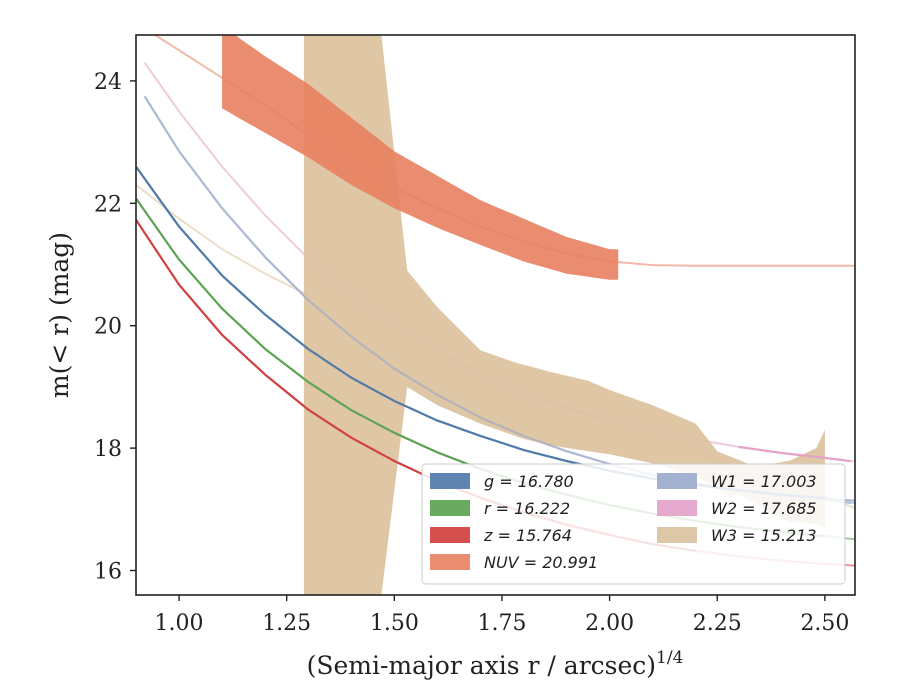 Image resolution: width=900 pixels, height=700 pixels. I want to click on x-tick-label: 2.25, so click(717, 623).